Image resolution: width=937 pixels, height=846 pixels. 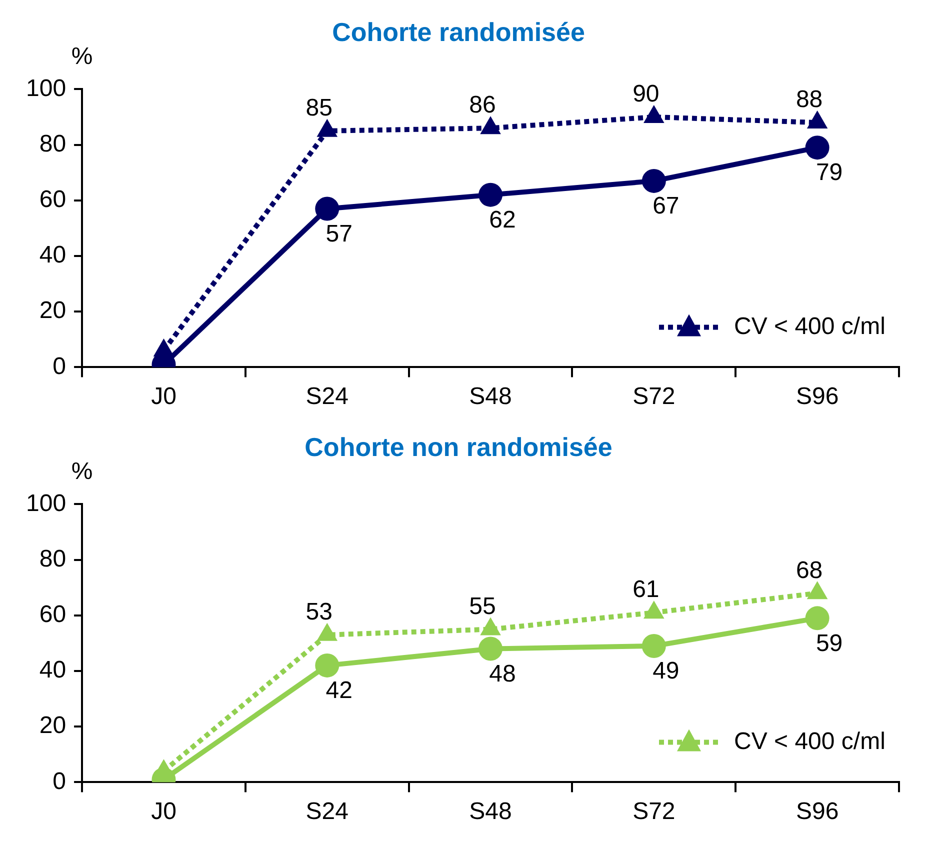 What do you see at coordinates (829, 172) in the screenshot?
I see `data-label: 79` at bounding box center [829, 172].